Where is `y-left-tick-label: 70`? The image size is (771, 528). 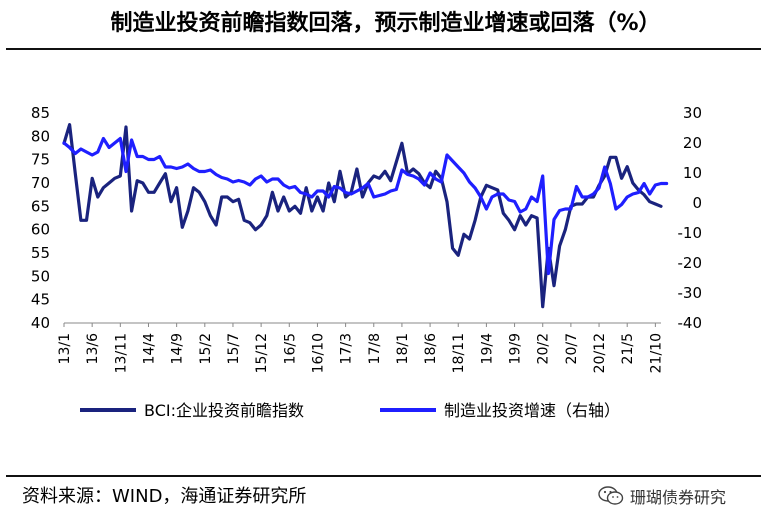 y-left-tick-label: 70 is located at coordinates (40, 183).